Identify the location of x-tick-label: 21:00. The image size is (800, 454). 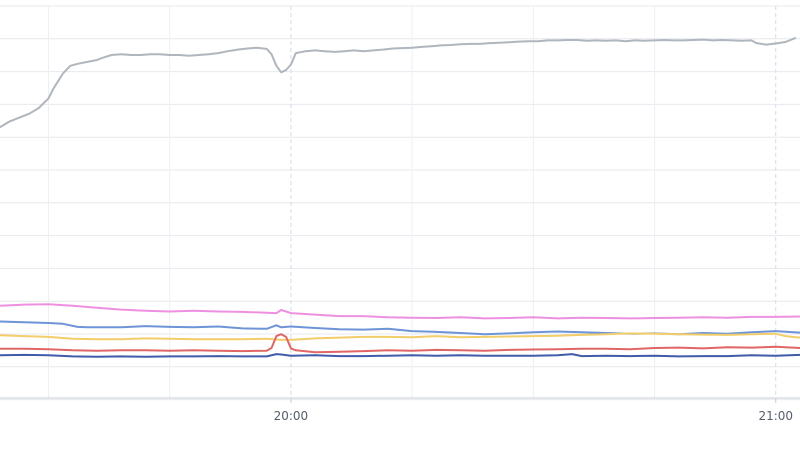
(775, 416).